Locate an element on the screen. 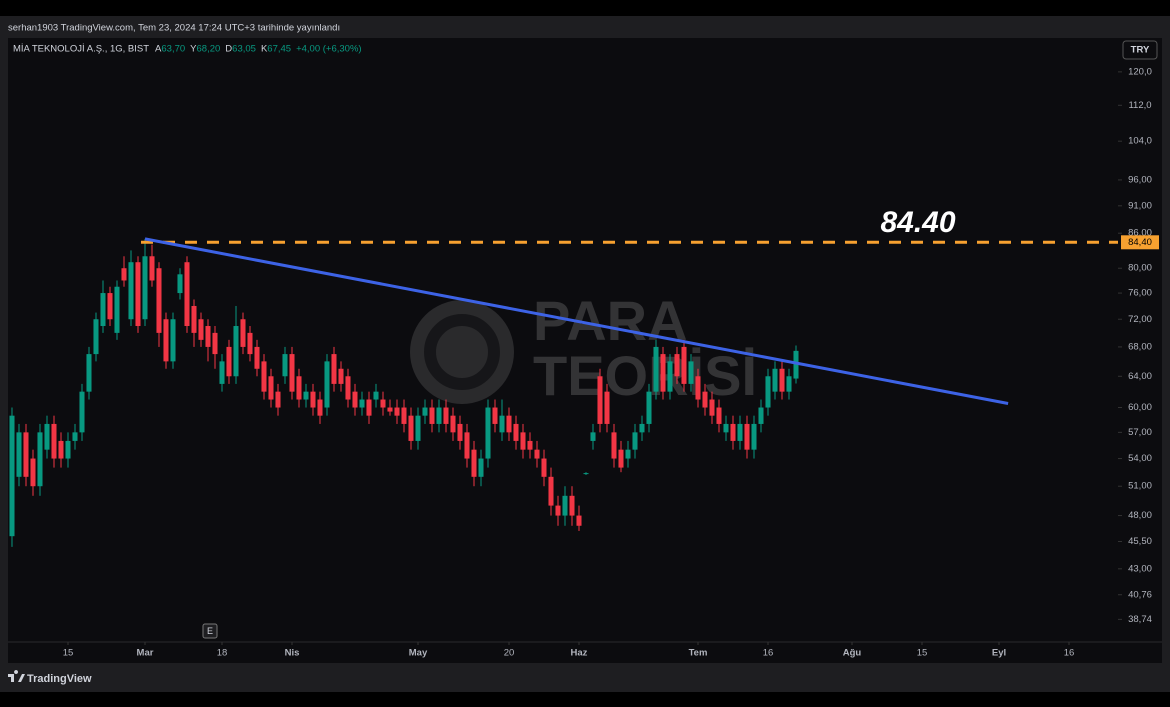 The height and width of the screenshot is (707, 1170). y-tick-label: 76,00 is located at coordinates (1140, 293).